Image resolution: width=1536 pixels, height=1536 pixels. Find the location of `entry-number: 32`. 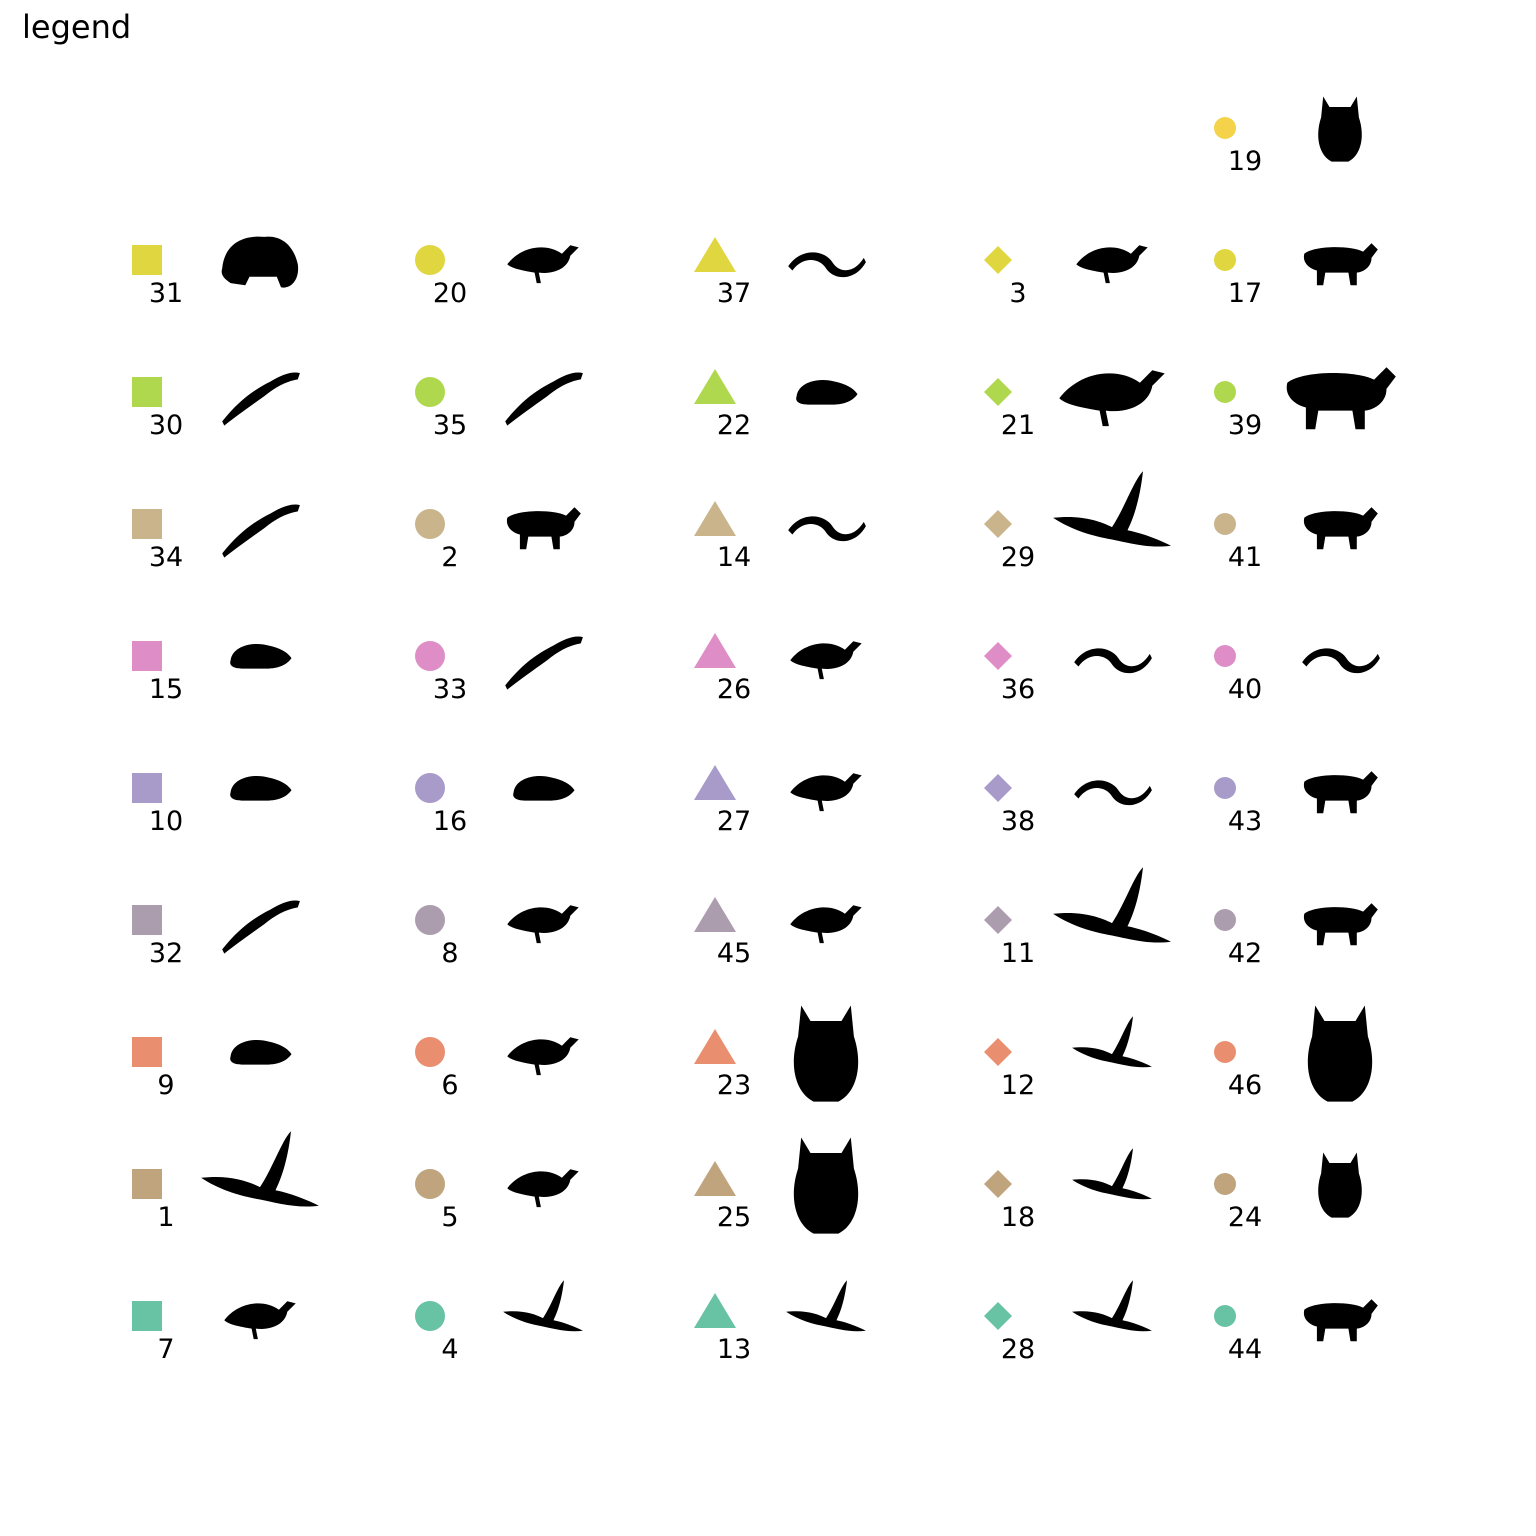

entry-number: 32 is located at coordinates (166, 953).